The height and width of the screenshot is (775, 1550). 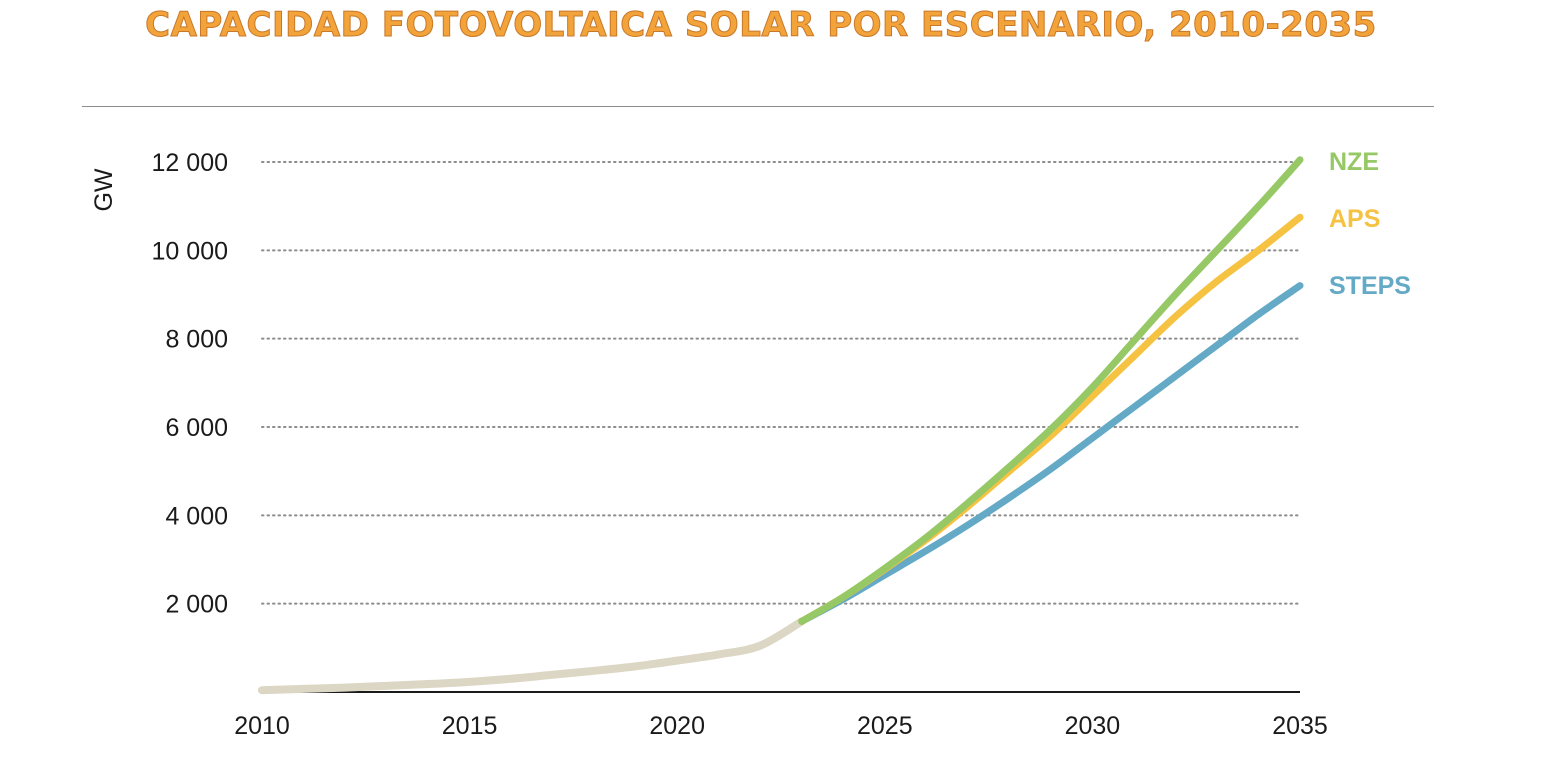 I want to click on y-tick-label: 6 000, so click(x=196, y=428).